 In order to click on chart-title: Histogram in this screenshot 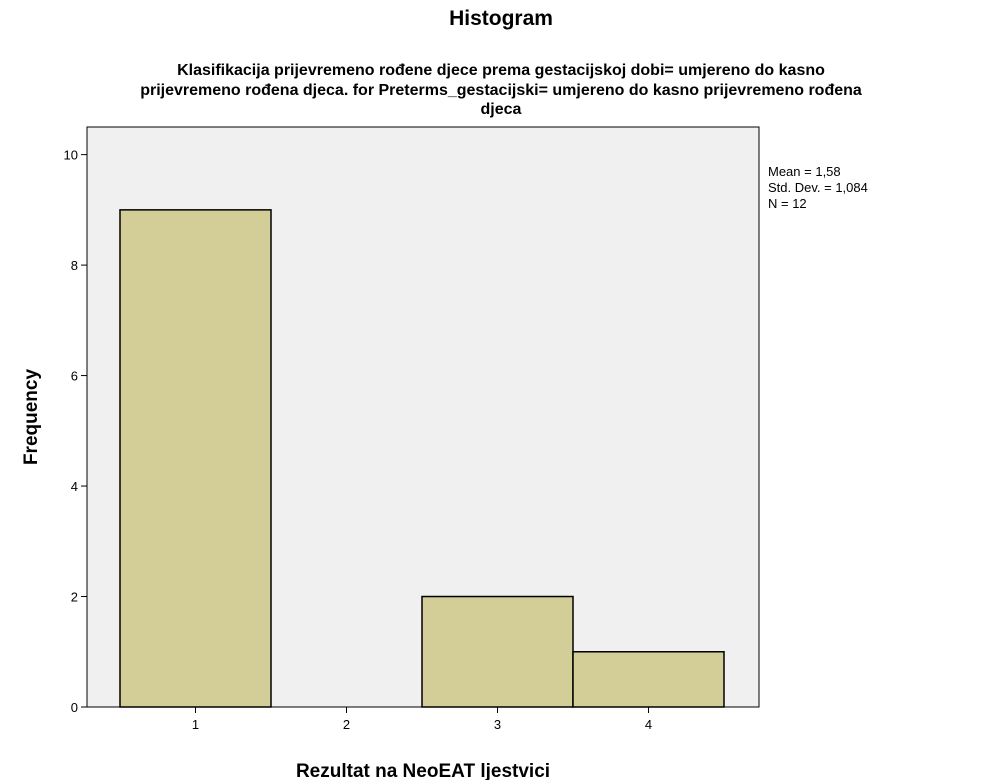, I will do `click(501, 18)`.